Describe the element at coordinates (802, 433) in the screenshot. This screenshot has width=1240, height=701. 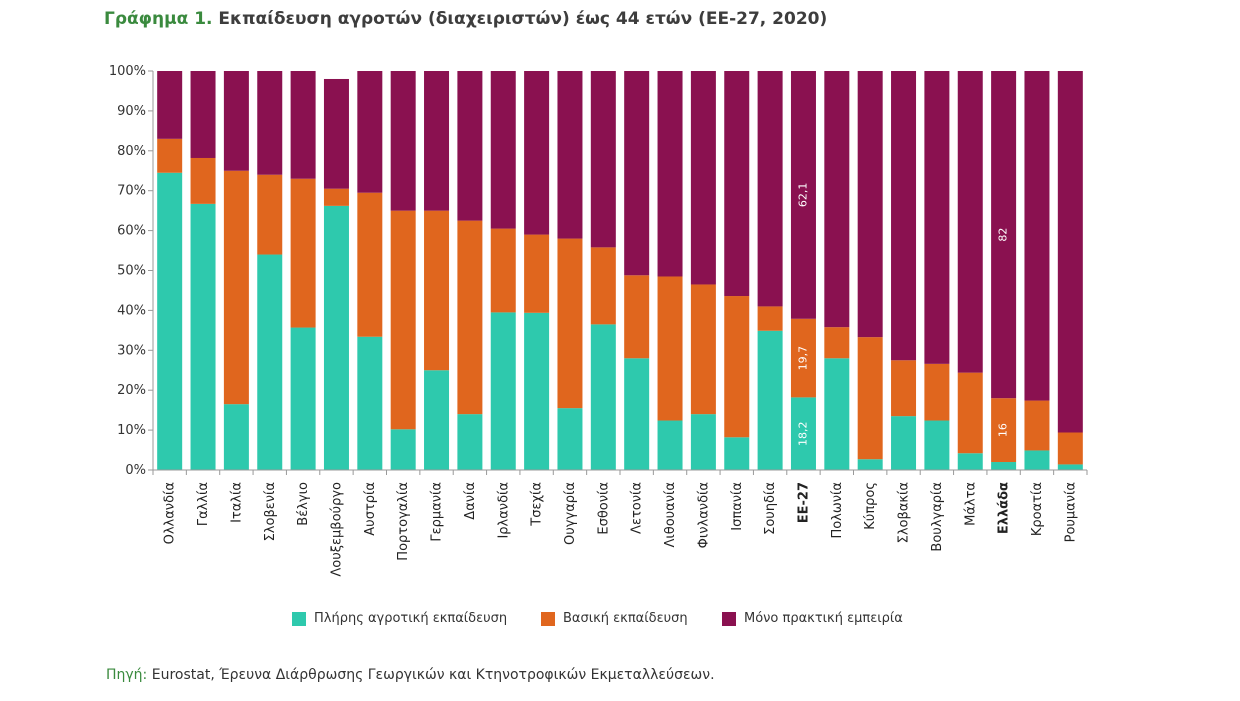
I see `data-label: 18,2` at that location.